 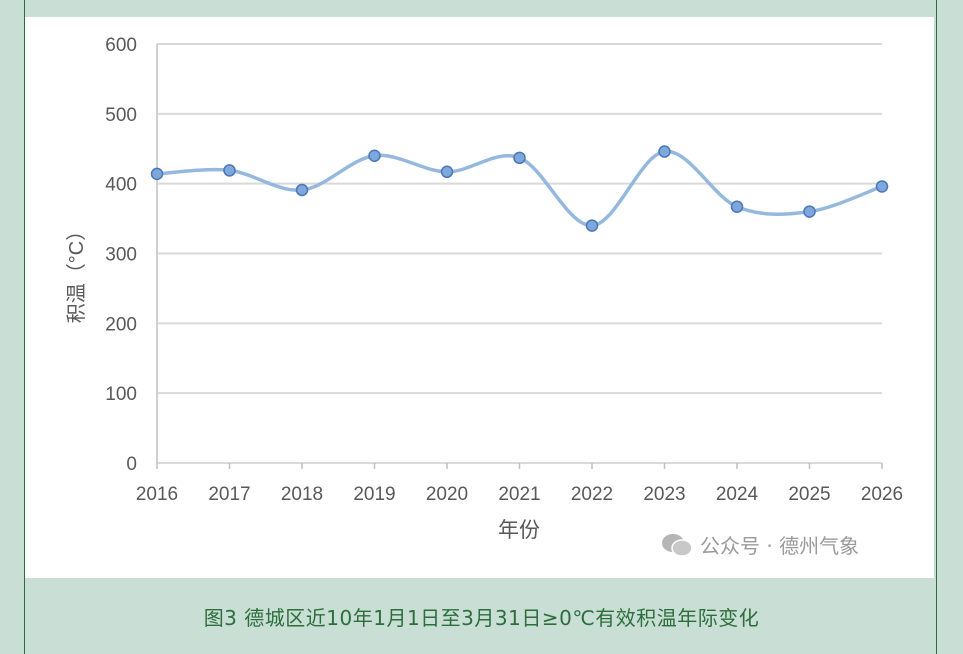 I want to click on watermark: 公众号 · 德州气象, so click(x=759, y=544).